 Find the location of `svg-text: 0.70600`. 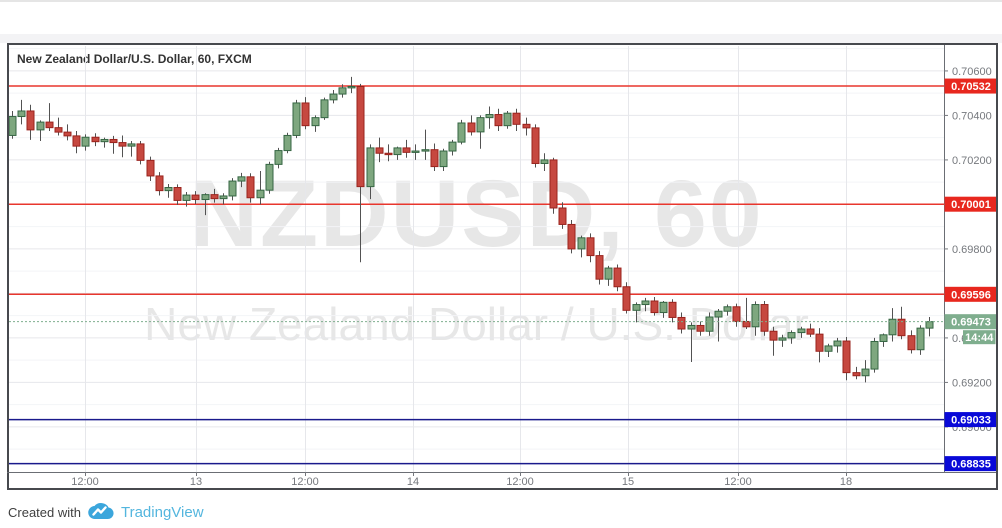

svg-text: 0.70600 is located at coordinates (972, 72).